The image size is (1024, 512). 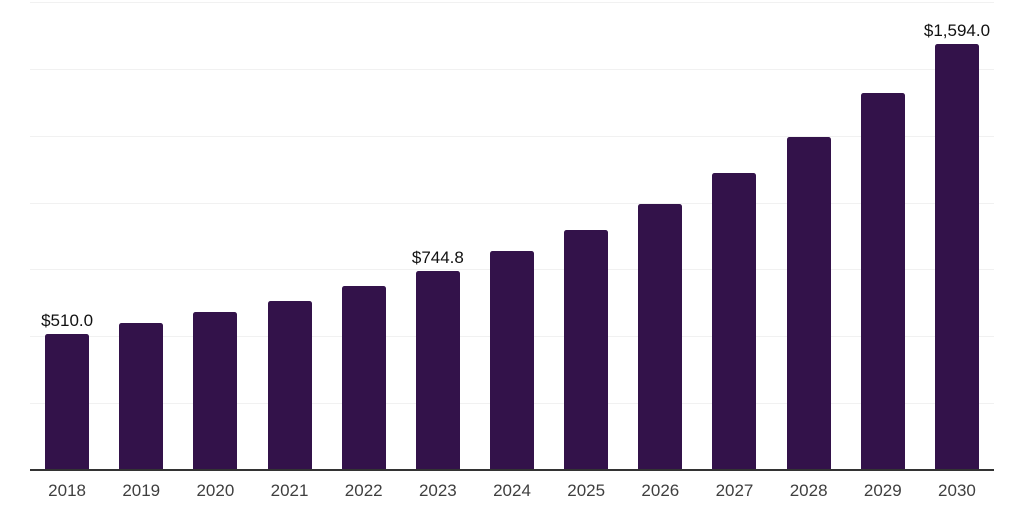 I want to click on bar-slot-2024, so click(x=512, y=236).